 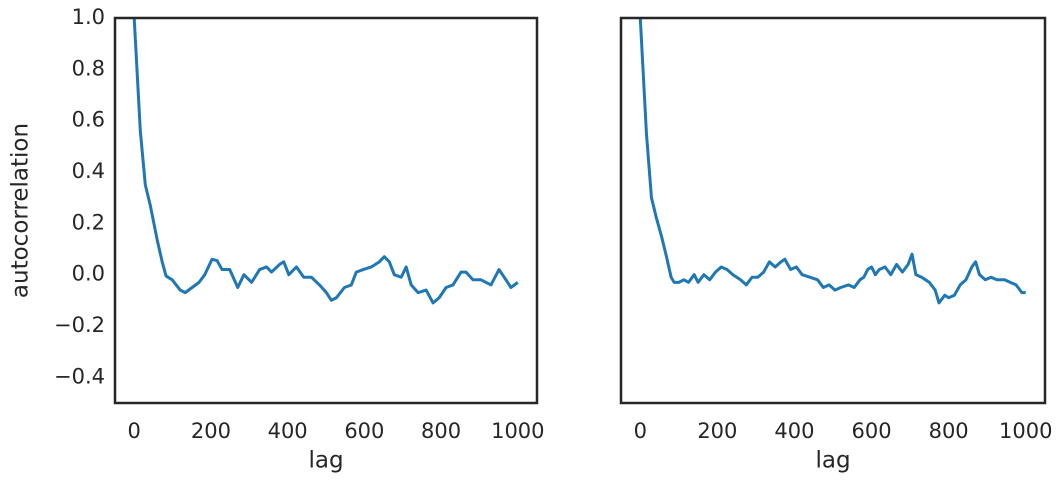 I want to click on y-tick-label: −0.4, so click(x=79, y=376).